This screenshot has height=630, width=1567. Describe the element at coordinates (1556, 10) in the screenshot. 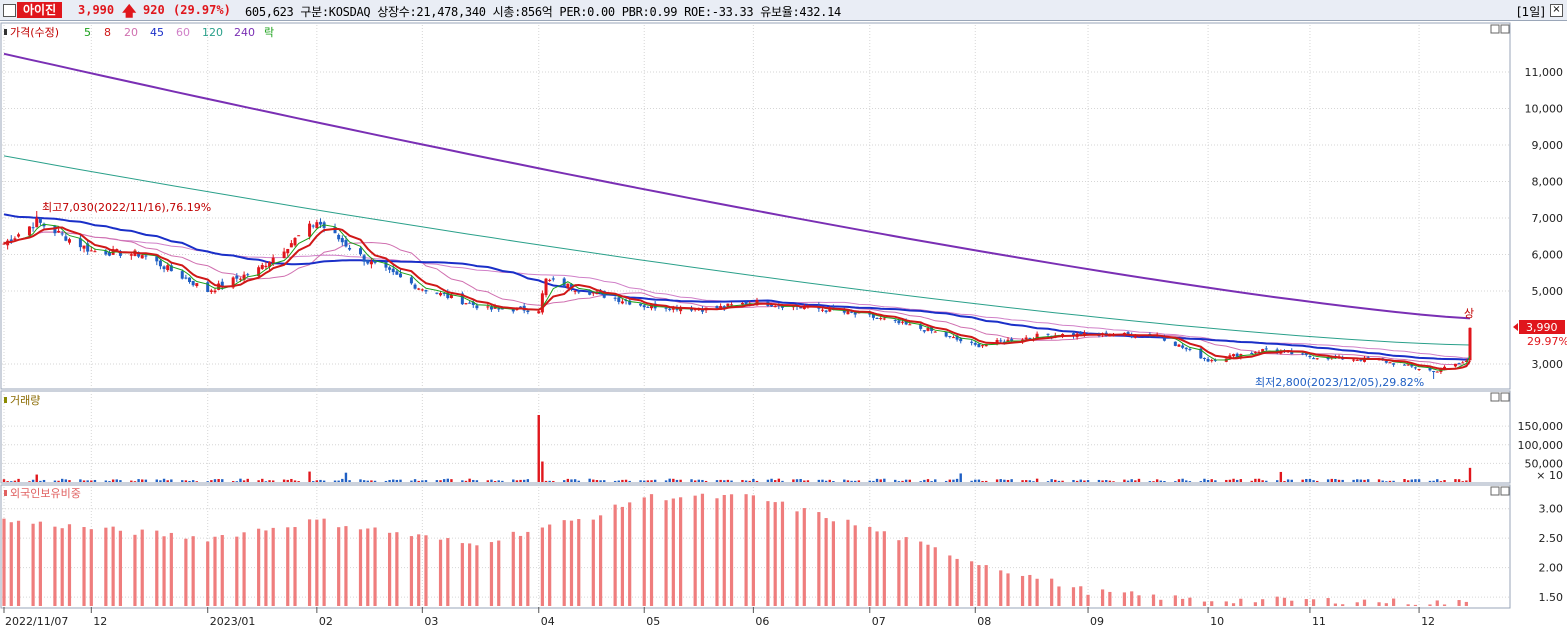

I see `close-icon: ×` at that location.